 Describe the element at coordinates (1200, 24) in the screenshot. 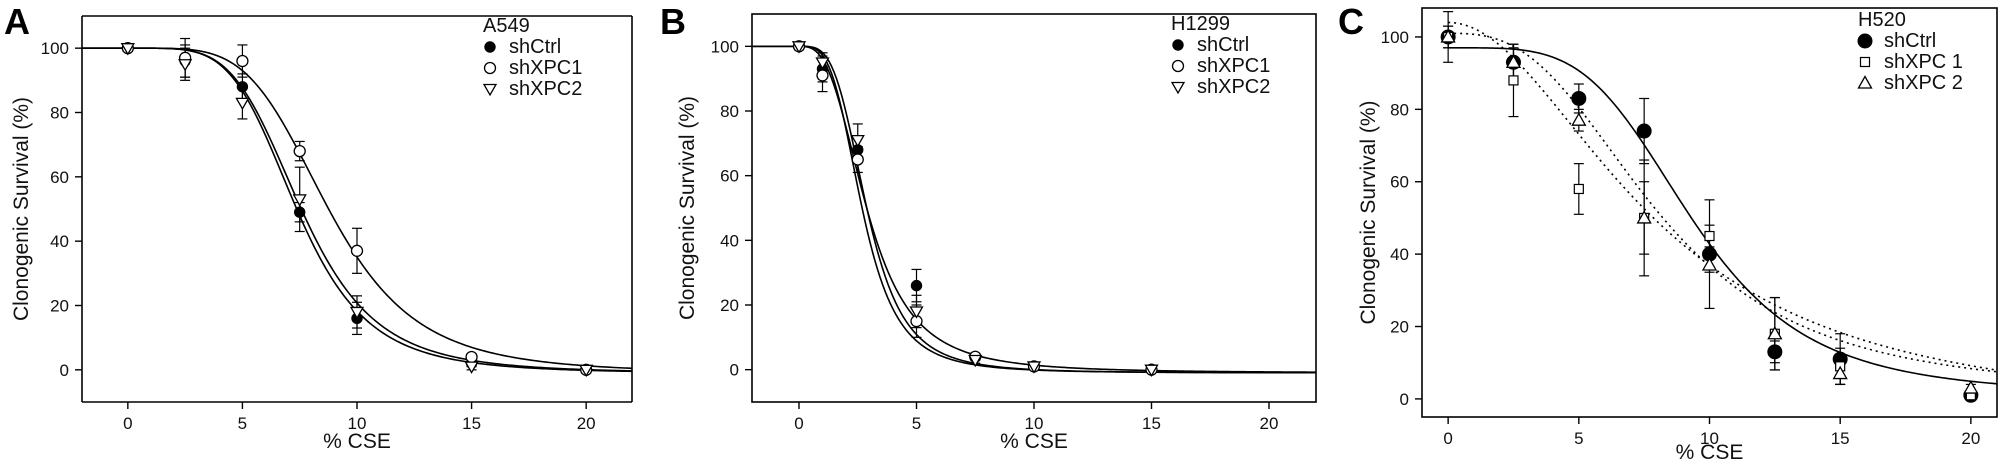

I see `legend-title: H1299` at that location.